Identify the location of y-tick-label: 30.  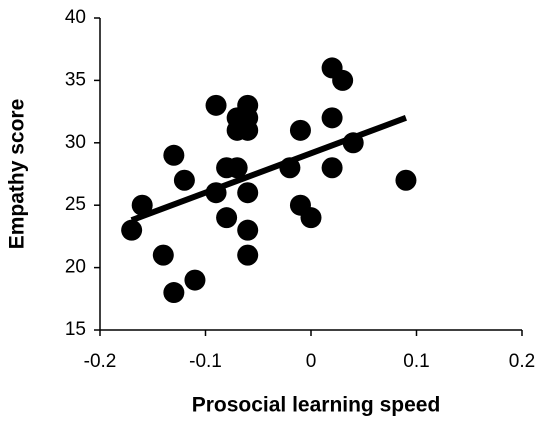
(75, 142).